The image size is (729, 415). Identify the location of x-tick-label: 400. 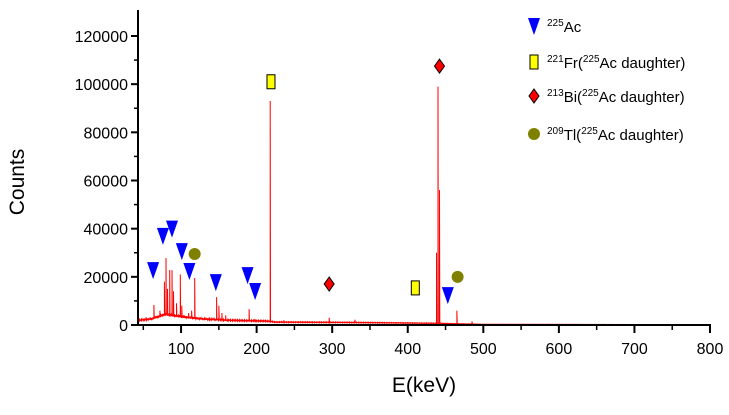
(407, 349).